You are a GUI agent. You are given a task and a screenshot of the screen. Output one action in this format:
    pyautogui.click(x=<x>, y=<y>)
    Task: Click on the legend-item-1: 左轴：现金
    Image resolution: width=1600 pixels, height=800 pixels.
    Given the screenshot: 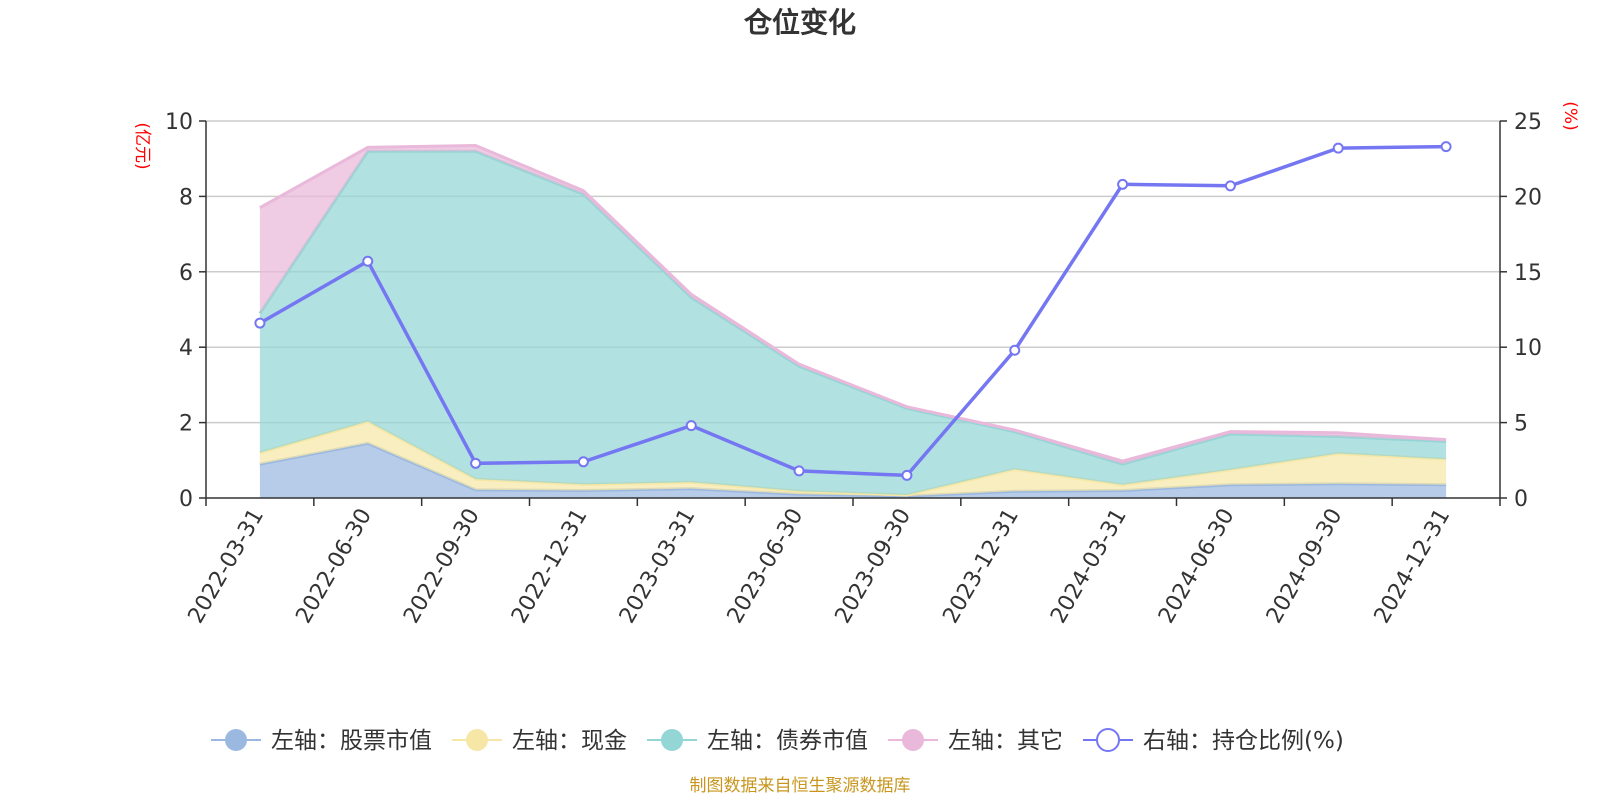 What is the action you would take?
    pyautogui.click(x=539, y=741)
    